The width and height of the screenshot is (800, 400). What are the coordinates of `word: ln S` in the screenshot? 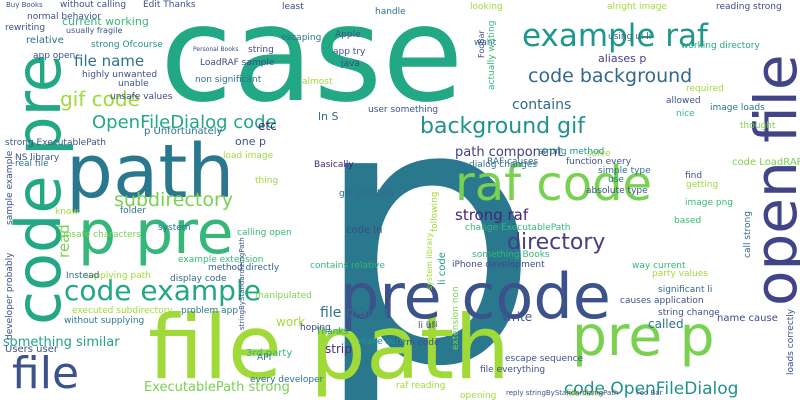 It's located at (328, 116).